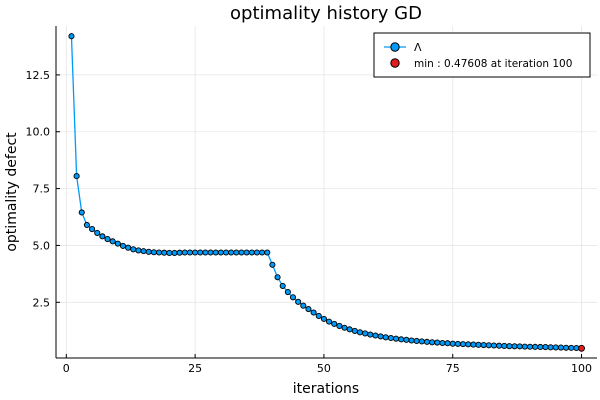 The width and height of the screenshot is (600, 400). What do you see at coordinates (326, 13) in the screenshot?
I see `chart-title: optimality history GD` at bounding box center [326, 13].